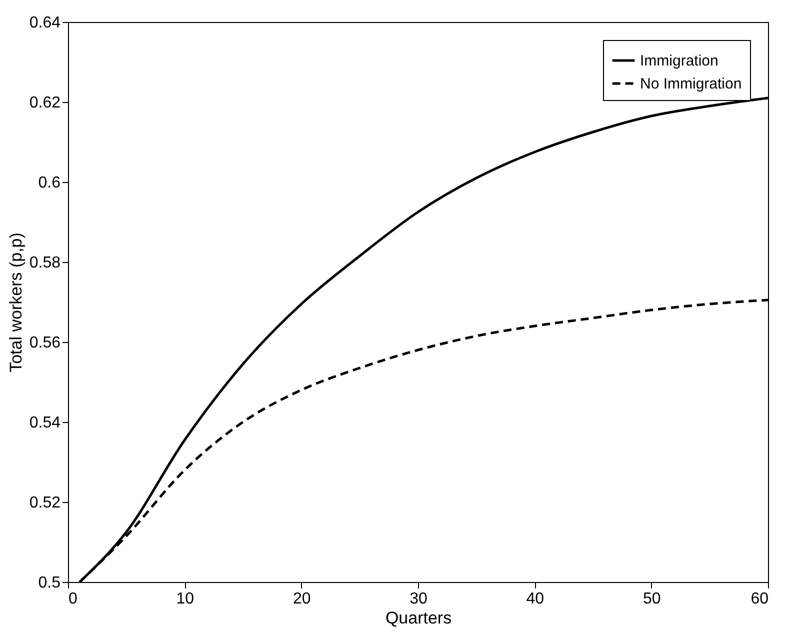 This screenshot has height=635, width=801. Describe the element at coordinates (49, 183) in the screenshot. I see `y-tick-label: 0.6` at that location.